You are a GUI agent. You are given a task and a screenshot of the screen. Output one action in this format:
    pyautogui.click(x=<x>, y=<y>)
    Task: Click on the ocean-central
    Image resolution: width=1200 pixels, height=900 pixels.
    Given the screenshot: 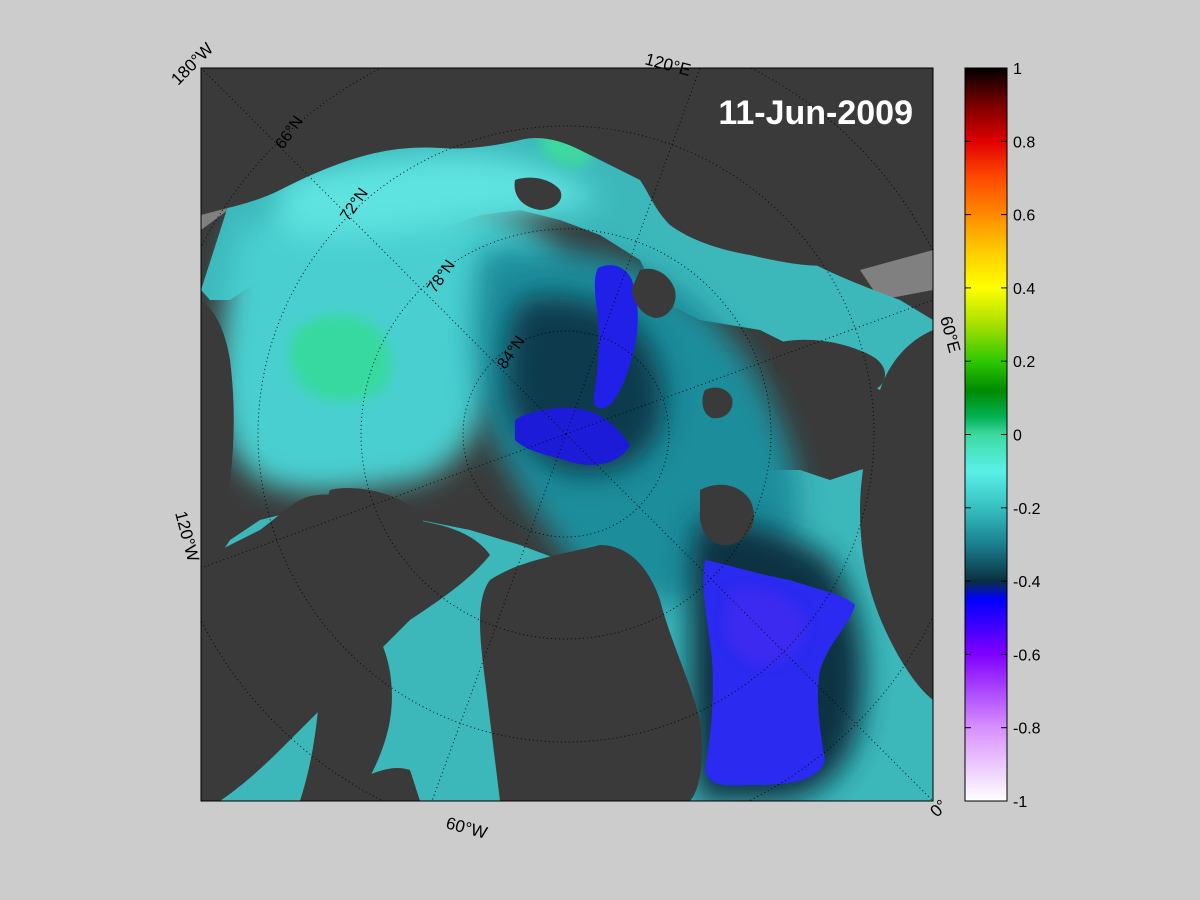 What is the action you would take?
    pyautogui.click(x=389, y=344)
    